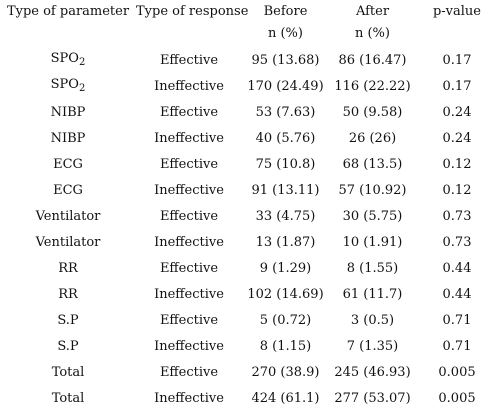 The width and height of the screenshot is (498, 420). Describe the element at coordinates (64, 58) in the screenshot. I see `parameter-name: SPO` at that location.